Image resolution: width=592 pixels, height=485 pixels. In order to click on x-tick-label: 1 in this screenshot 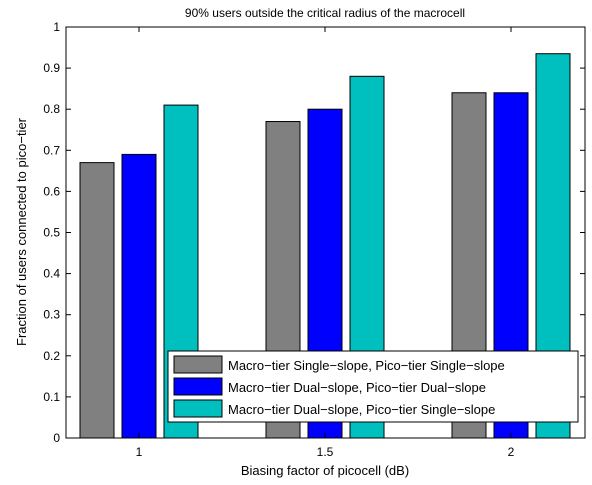, I will do `click(139, 452)`.